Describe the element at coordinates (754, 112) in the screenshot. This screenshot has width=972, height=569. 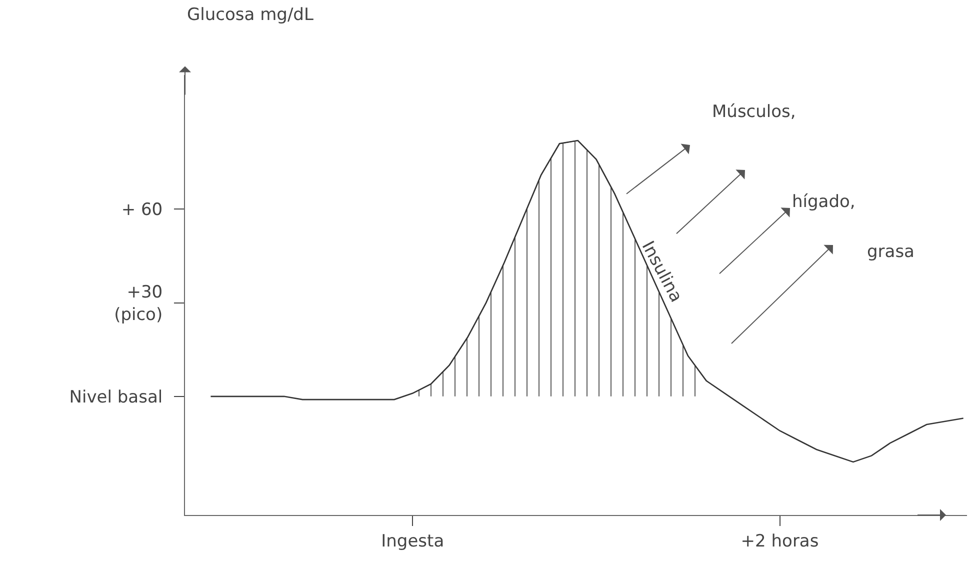
I see `annotation: Músculos,` at that location.